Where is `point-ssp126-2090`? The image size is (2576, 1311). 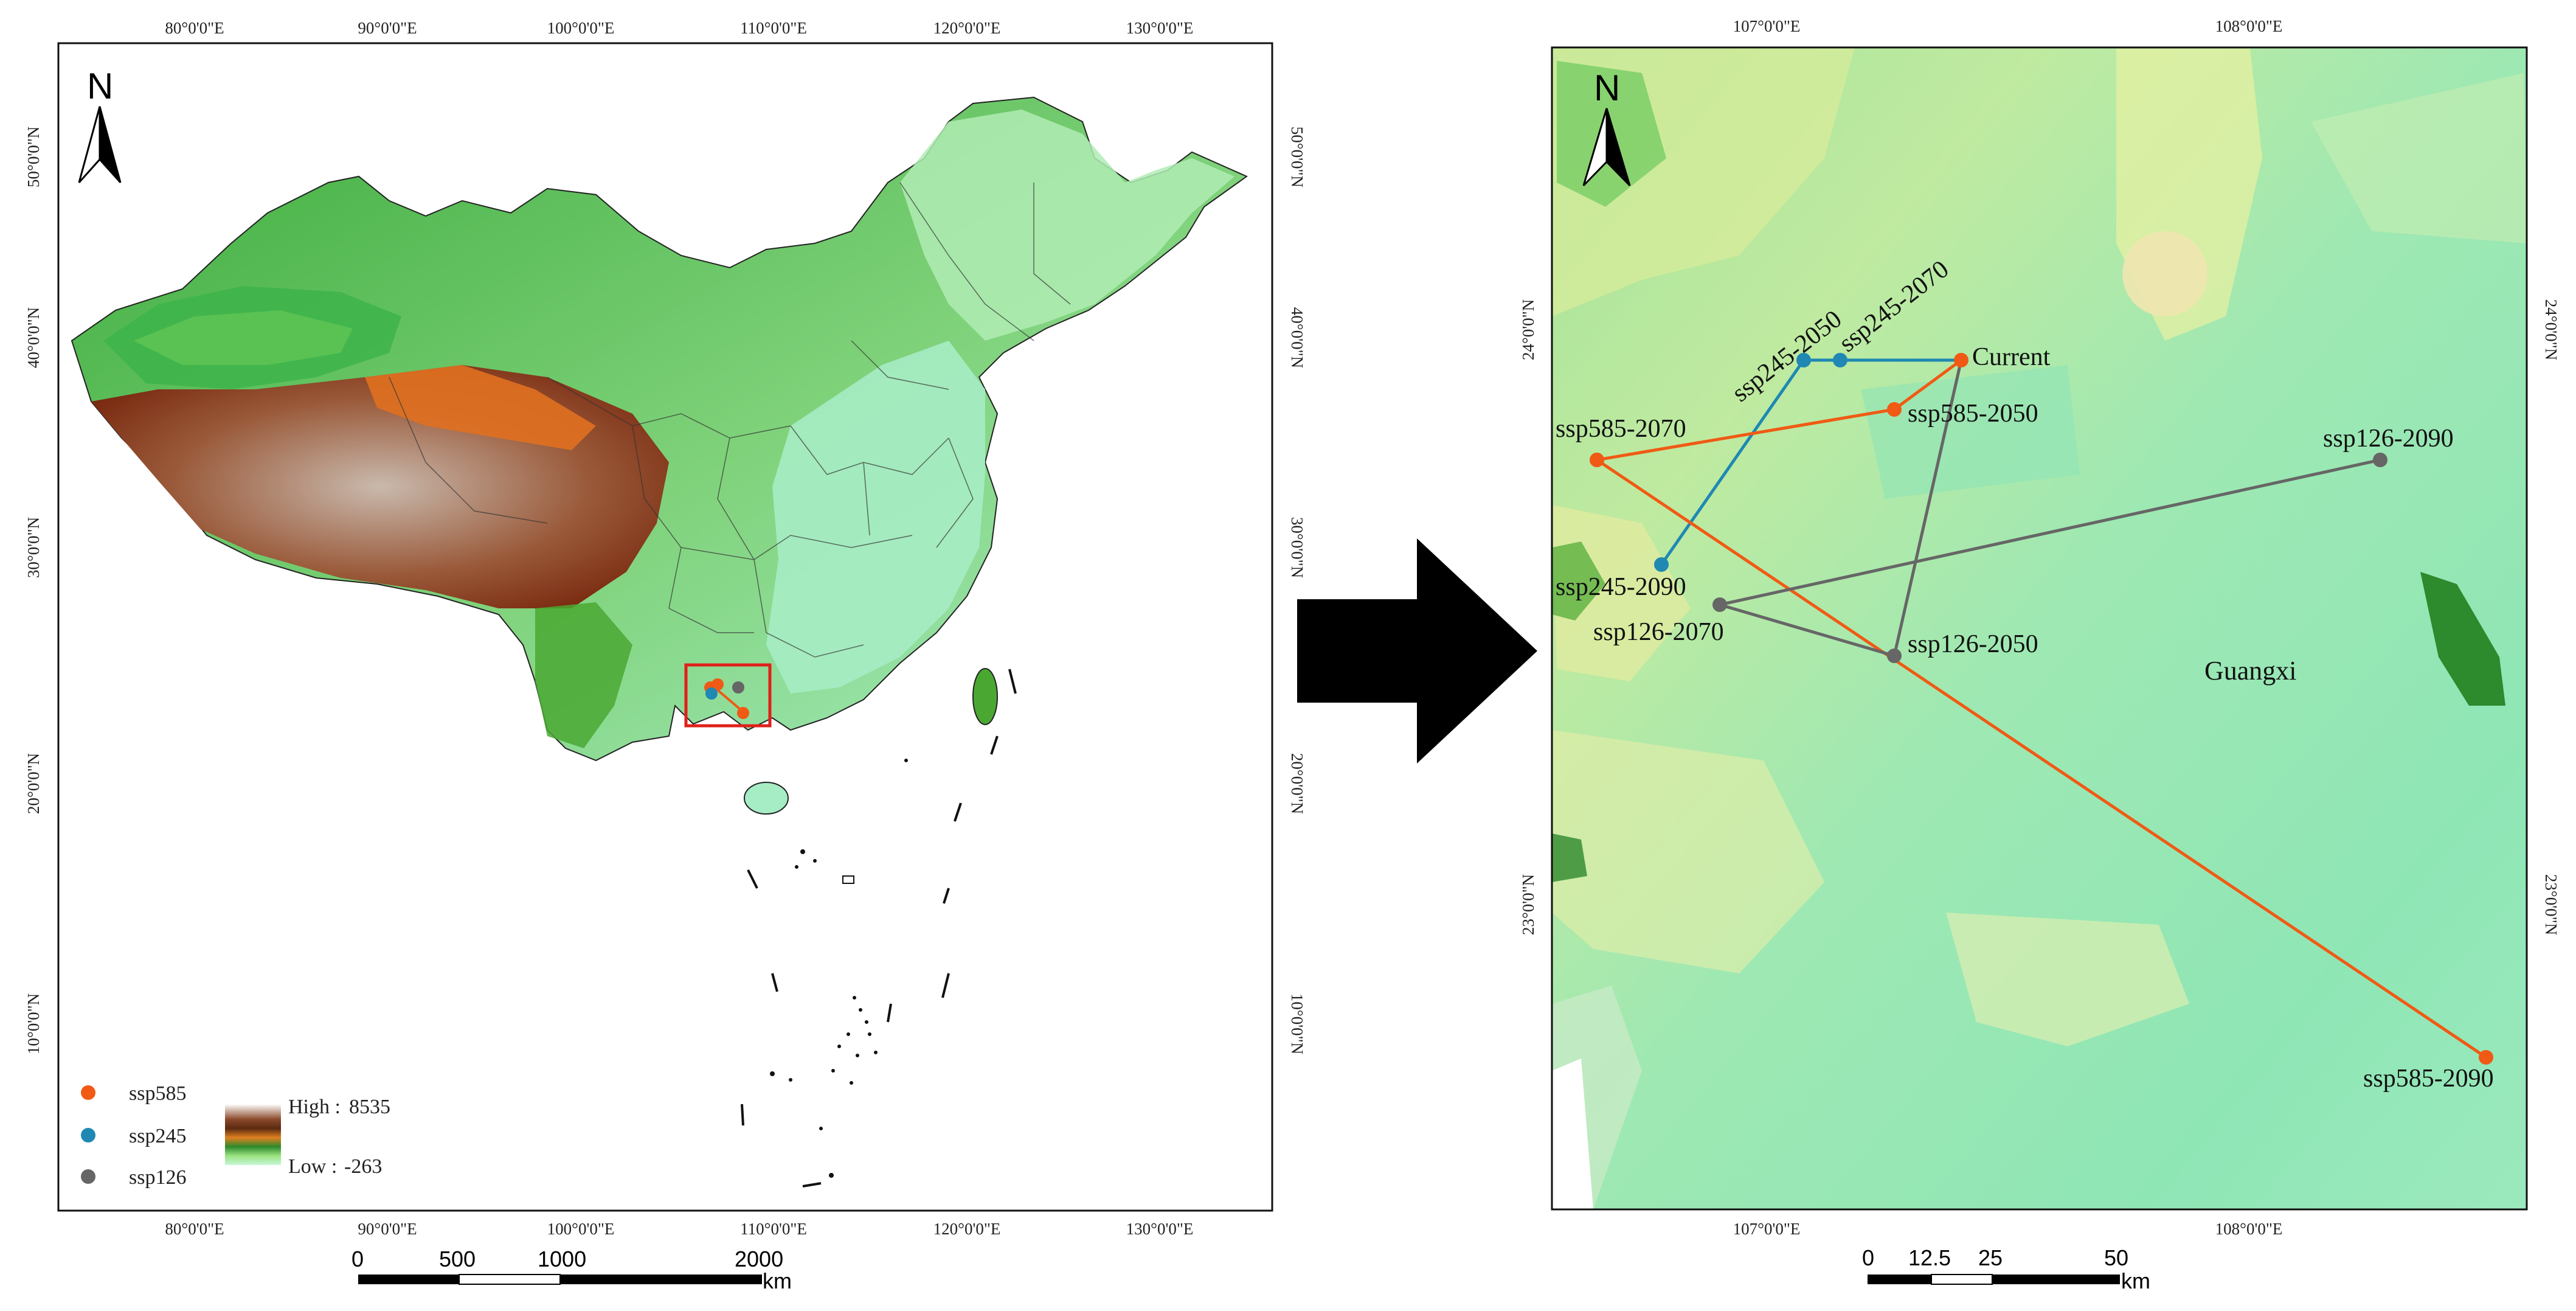 point-ssp126-2090 is located at coordinates (2380, 460).